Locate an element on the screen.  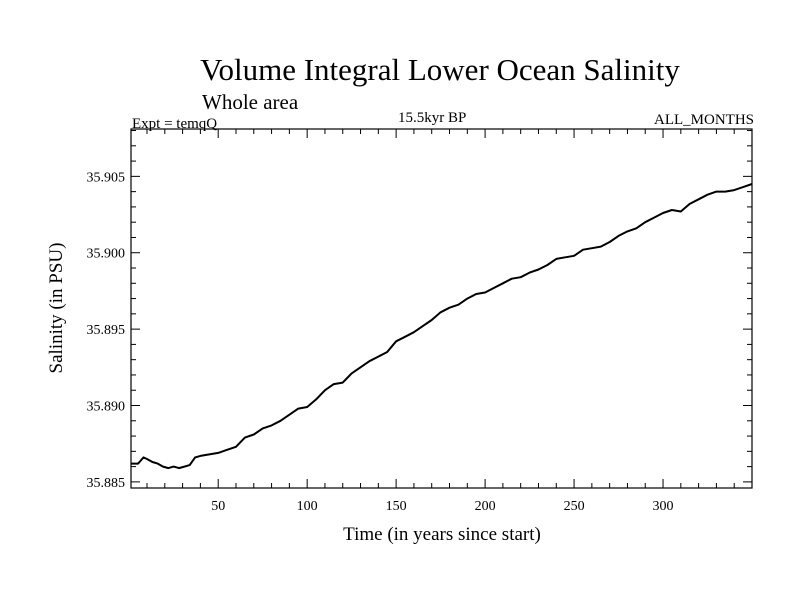
chart-subtitle: Whole area is located at coordinates (250, 102).